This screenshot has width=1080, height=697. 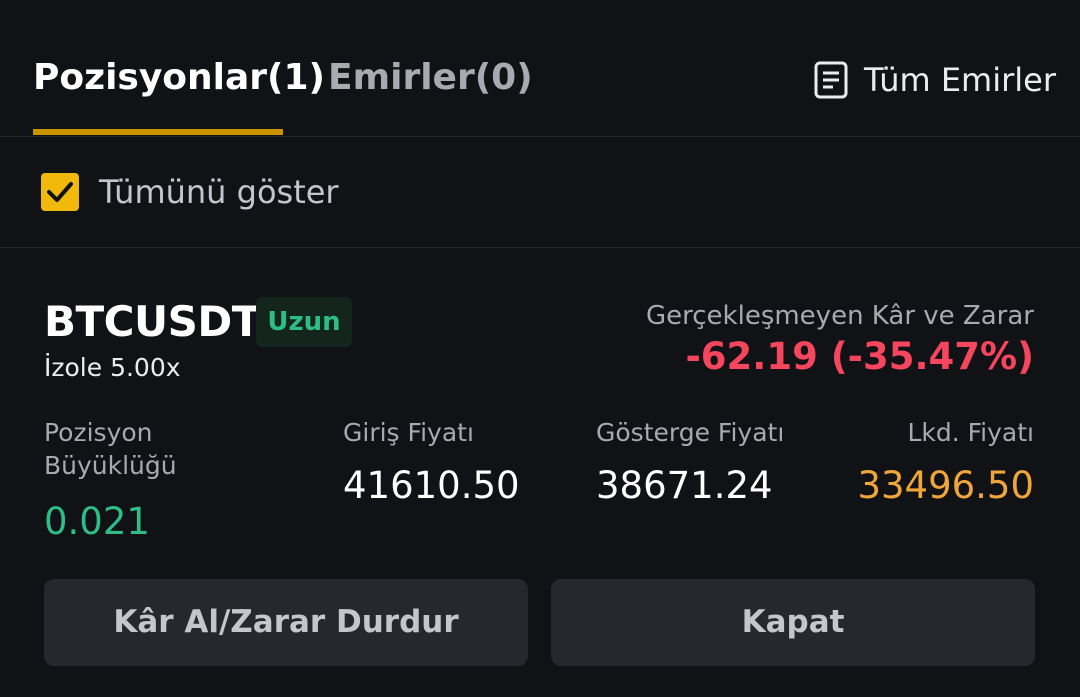 What do you see at coordinates (684, 485) in the screenshot?
I see `mark-price-value: 38671.24` at bounding box center [684, 485].